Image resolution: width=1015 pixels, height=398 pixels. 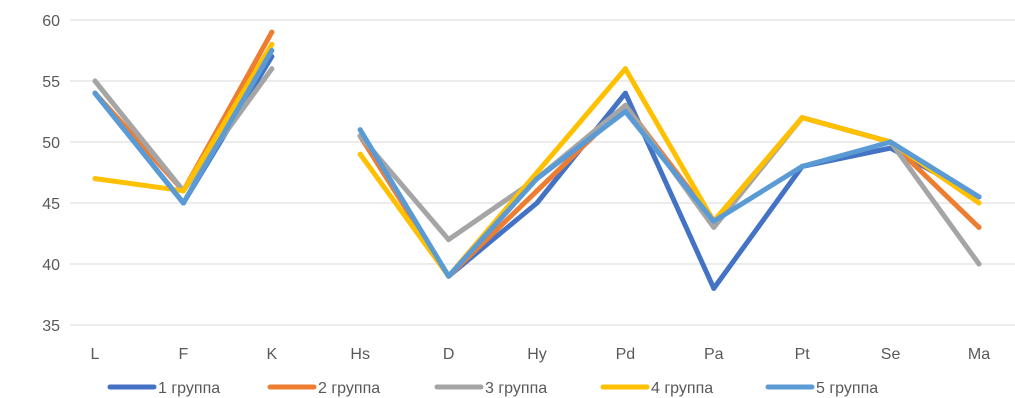 I want to click on x-tick-label: Ma, so click(x=979, y=354).